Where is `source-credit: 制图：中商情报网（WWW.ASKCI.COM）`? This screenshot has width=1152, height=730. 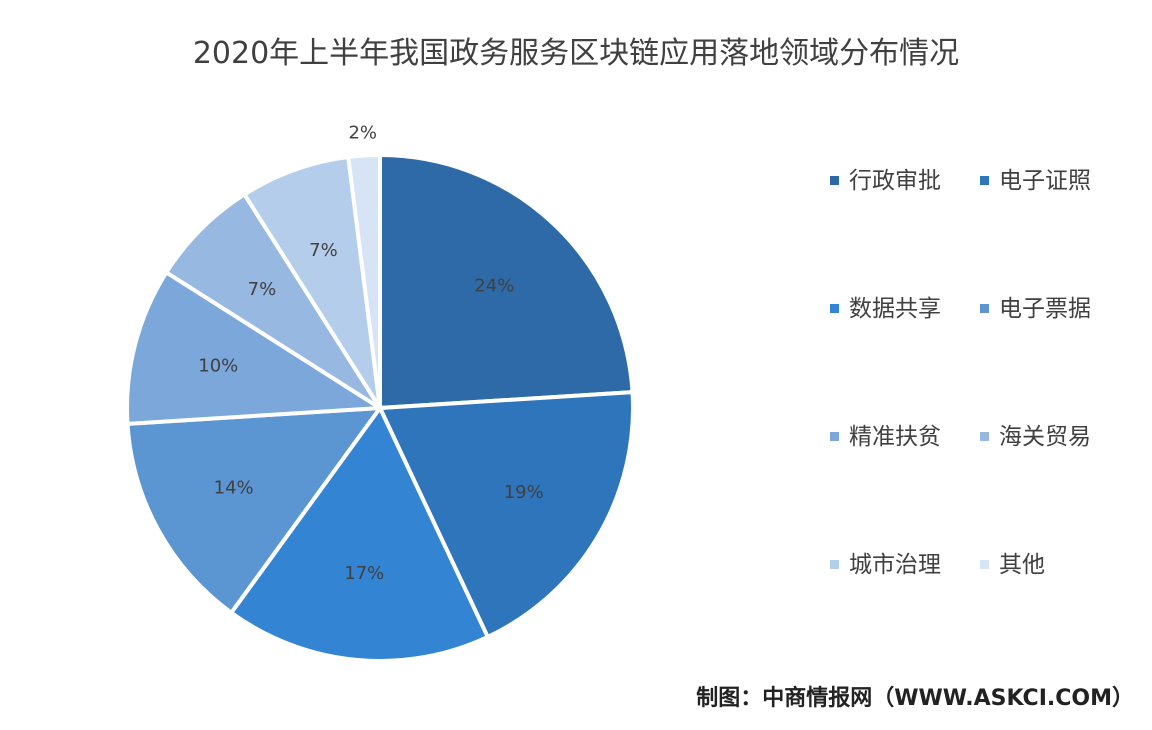
source-credit: 制图：中商情报网（WWW.ASKCI.COM） is located at coordinates (915, 698).